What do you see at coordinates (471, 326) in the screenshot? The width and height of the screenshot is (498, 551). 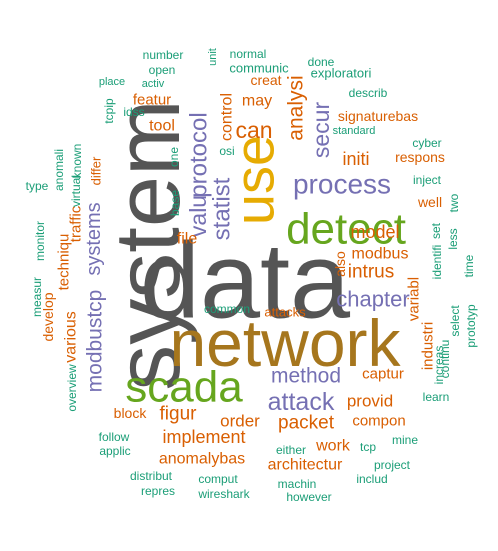 I see `word-prototyp: prototyp` at bounding box center [471, 326].